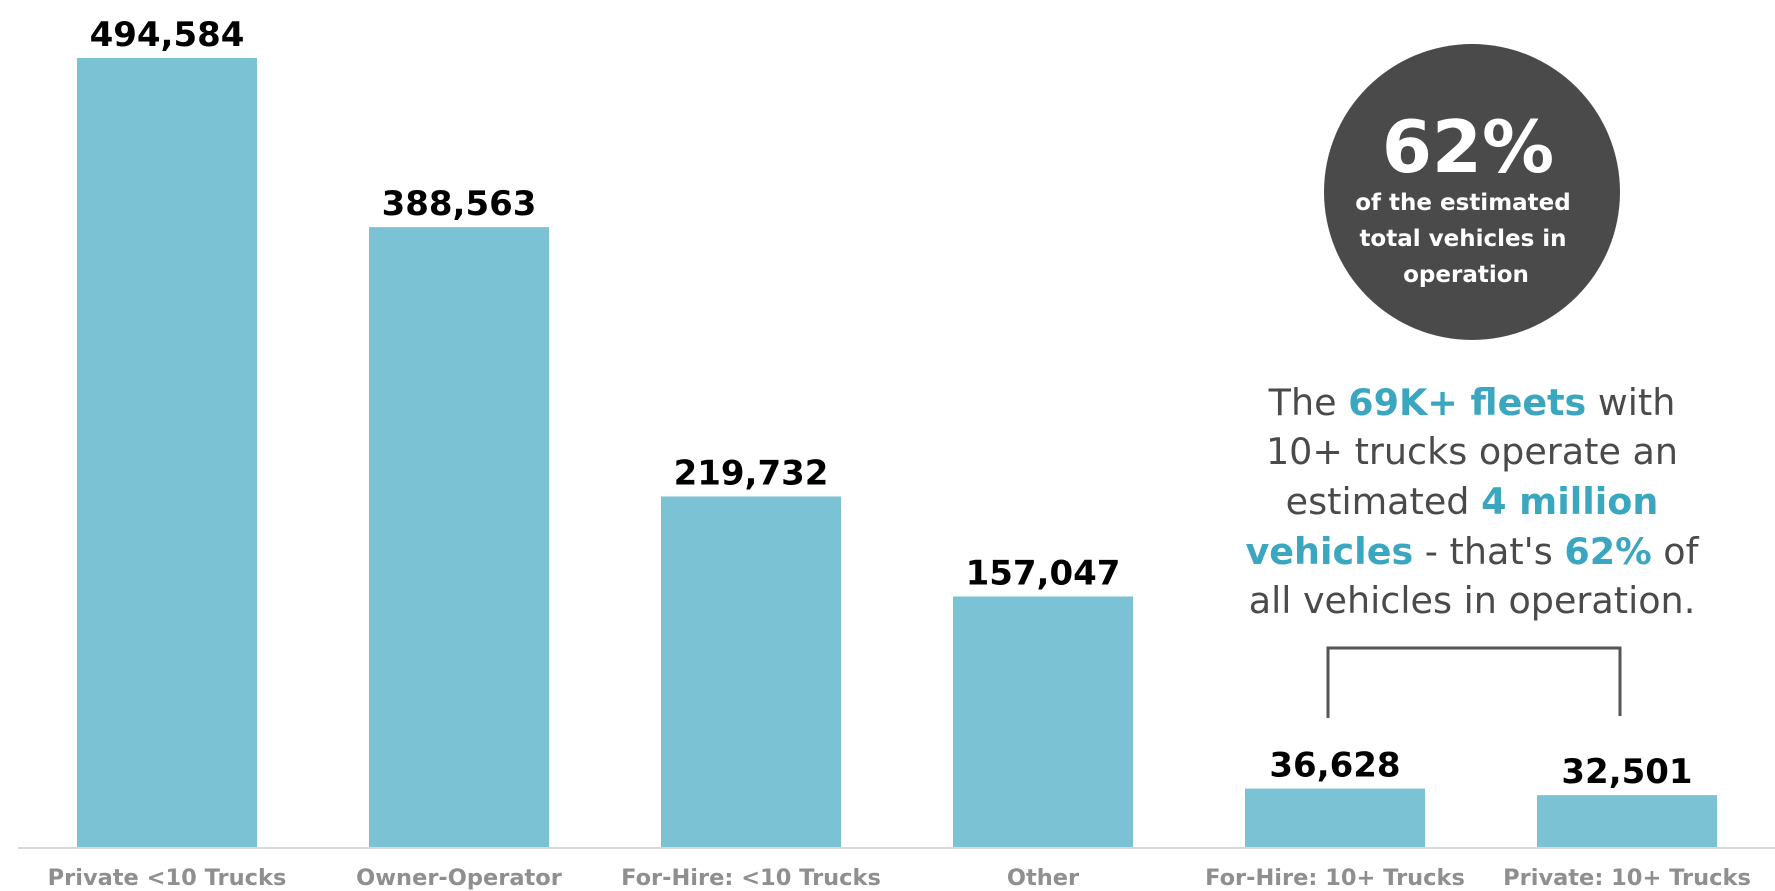 Image resolution: width=1775 pixels, height=891 pixels. Describe the element at coordinates (1569, 501) in the screenshot. I see `note-highlight: 4 million` at that location.